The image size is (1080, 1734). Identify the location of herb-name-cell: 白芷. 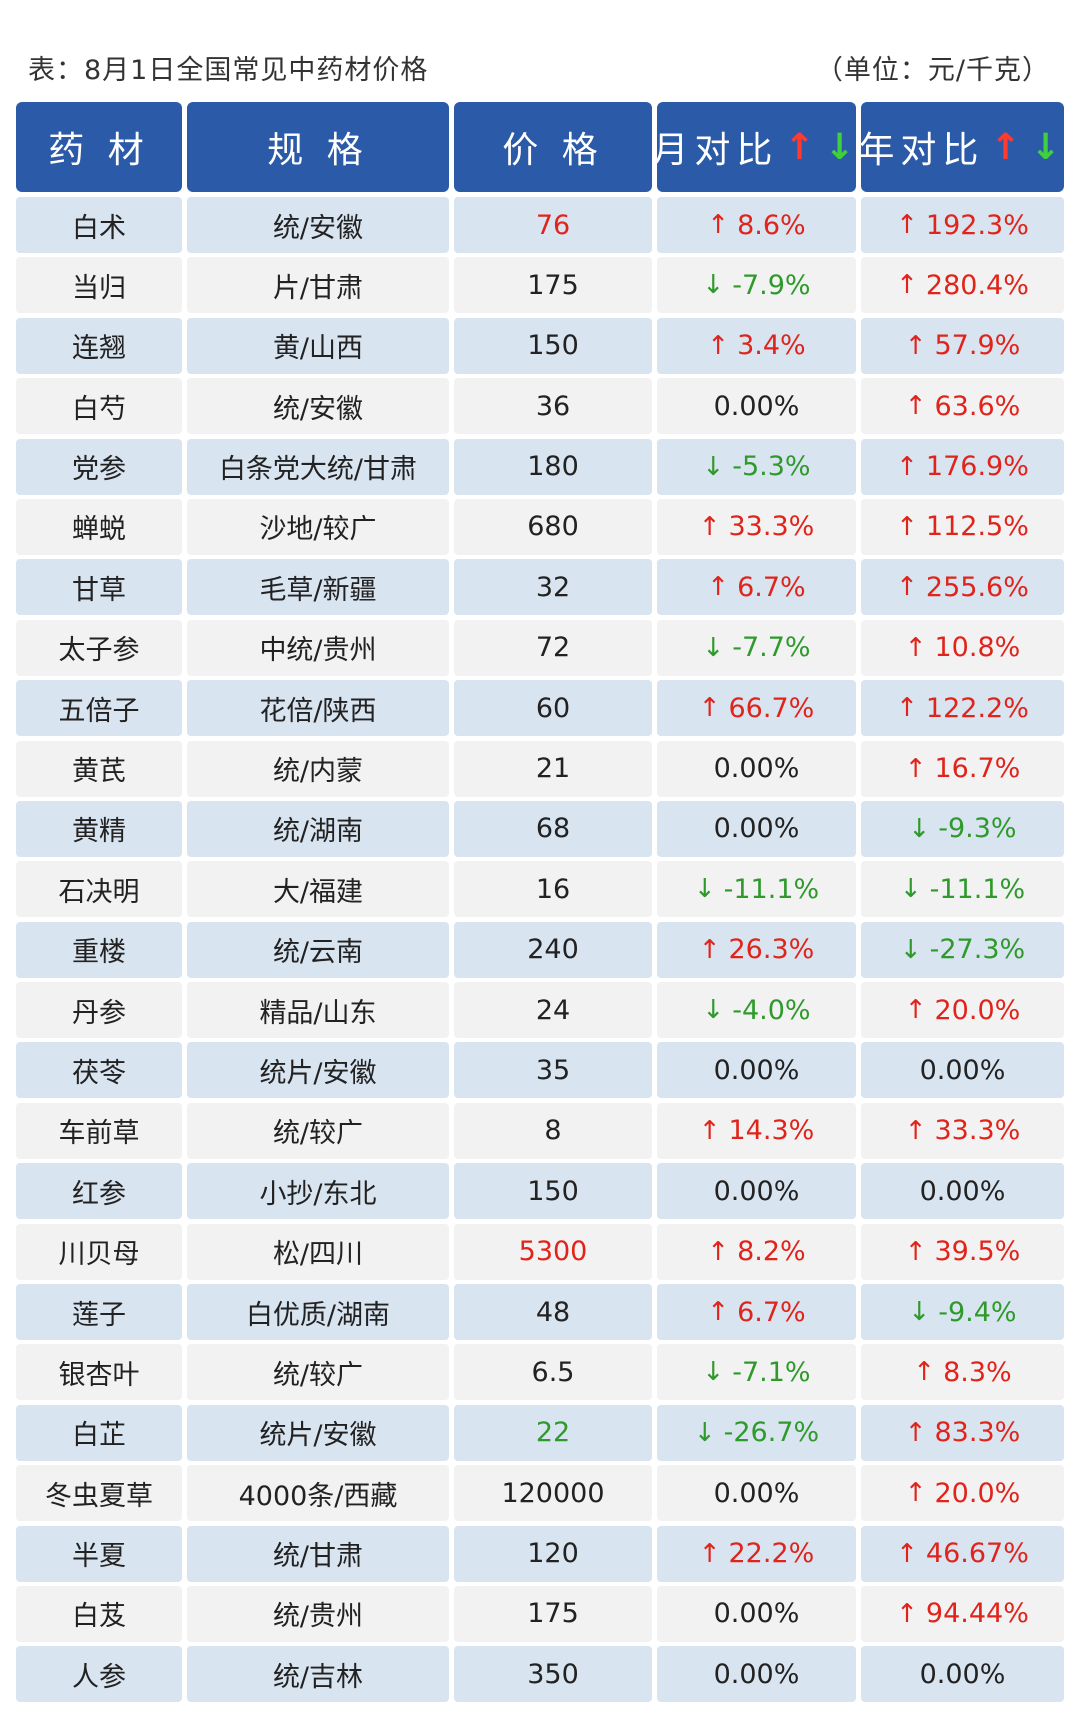
(99, 1432).